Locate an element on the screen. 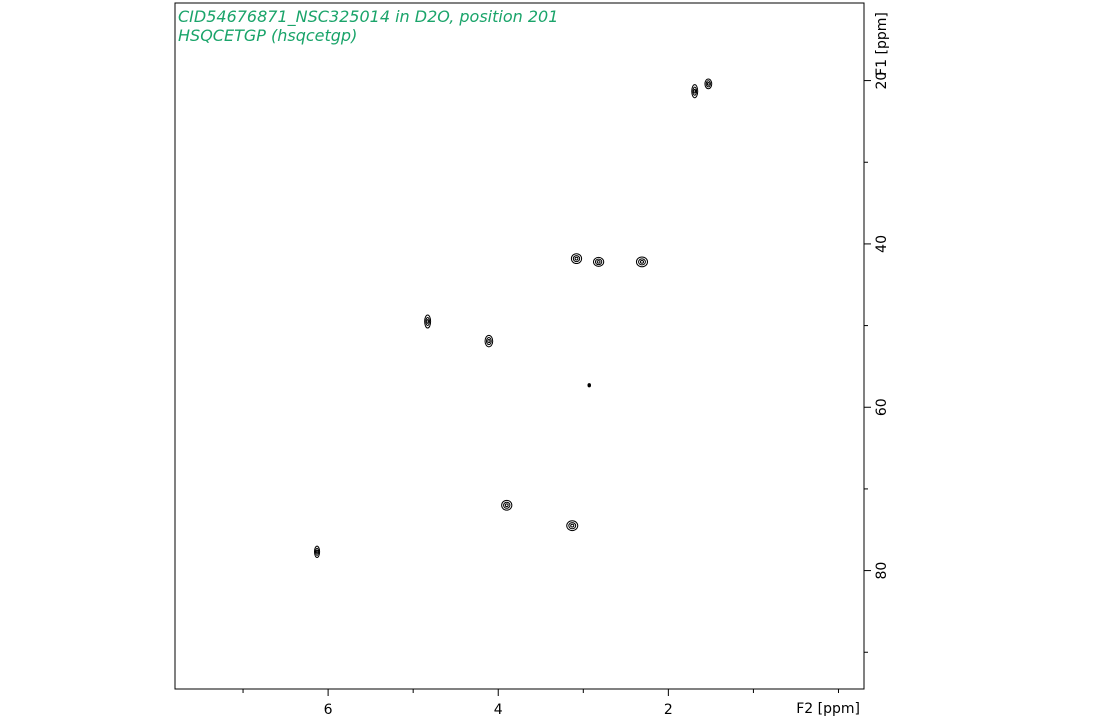 The height and width of the screenshot is (720, 1110). x-tick-label: 4 is located at coordinates (498, 710).